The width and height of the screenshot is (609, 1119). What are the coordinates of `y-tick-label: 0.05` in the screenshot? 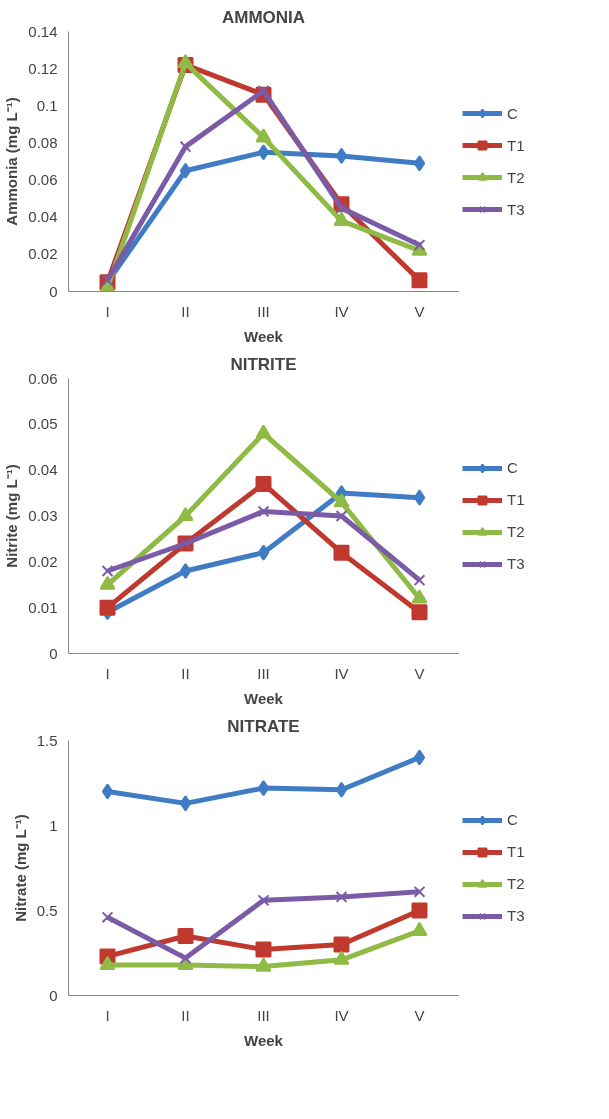 It's located at (43, 424).